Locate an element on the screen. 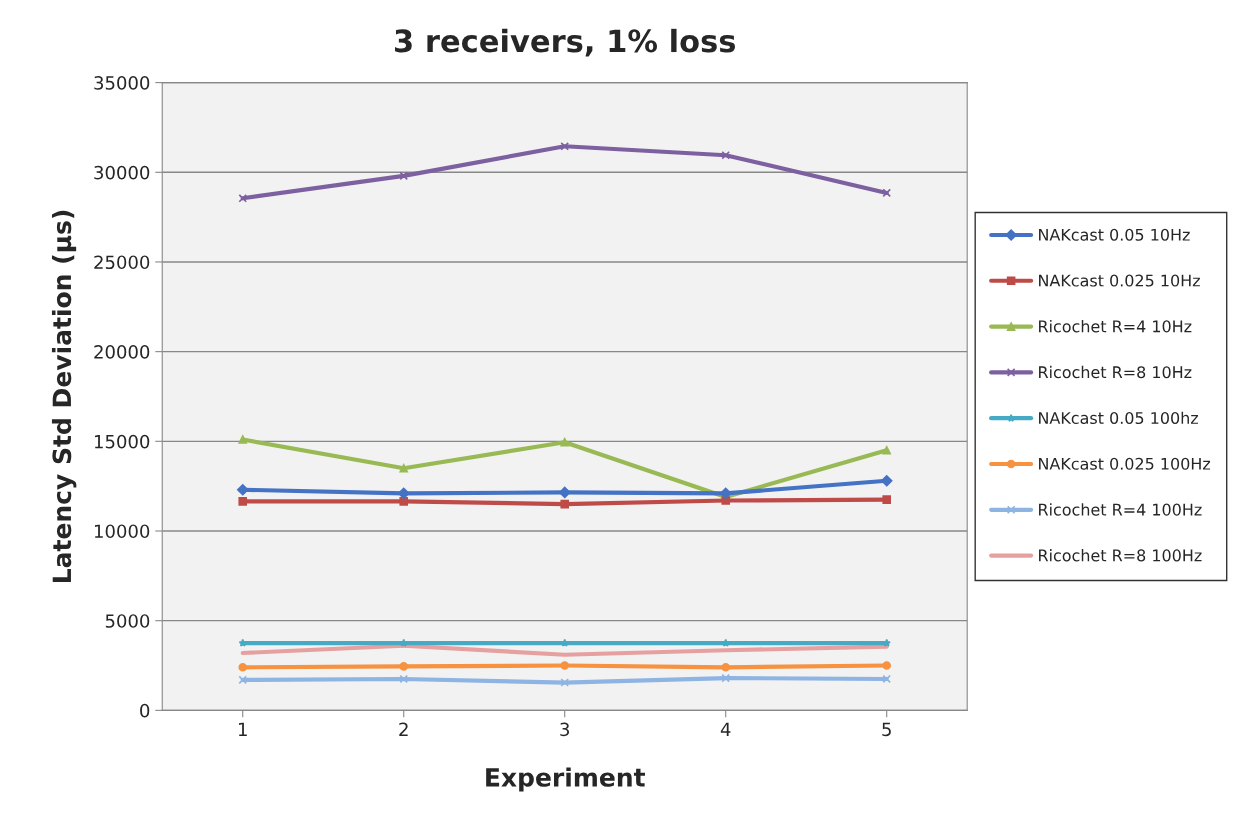  legend-label: Ricochet R=4 10Hz is located at coordinates (1115, 326).